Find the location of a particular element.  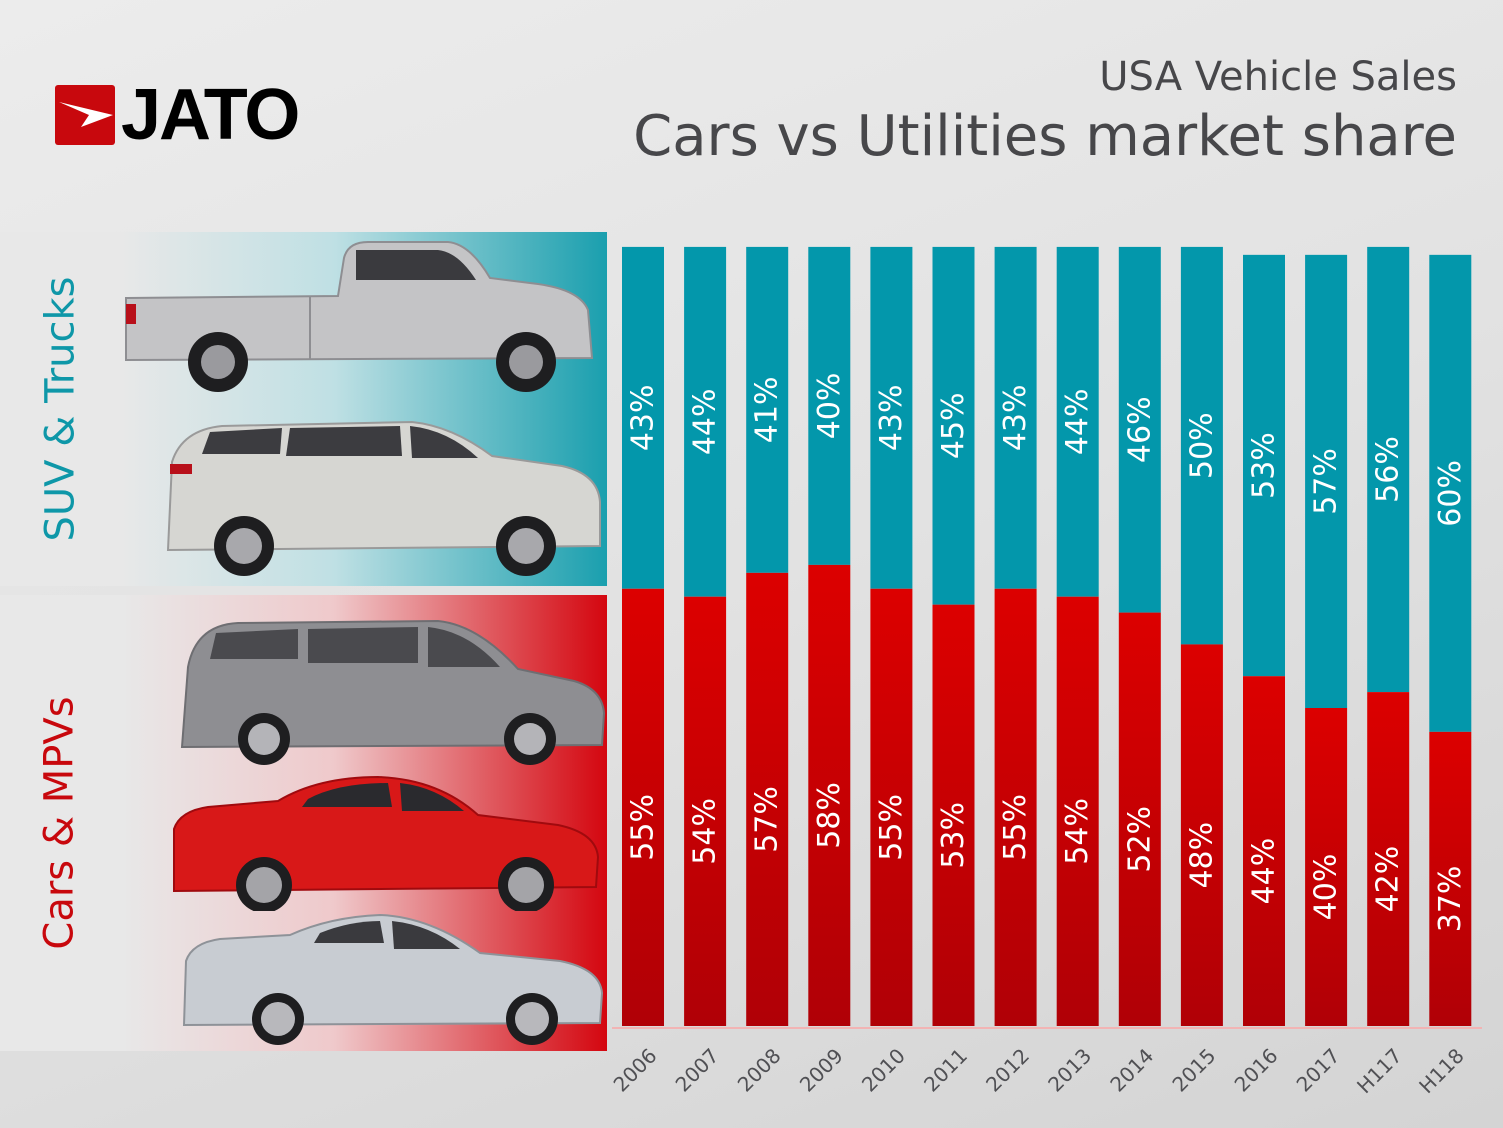

bar-cars-2009 is located at coordinates (829, 795).